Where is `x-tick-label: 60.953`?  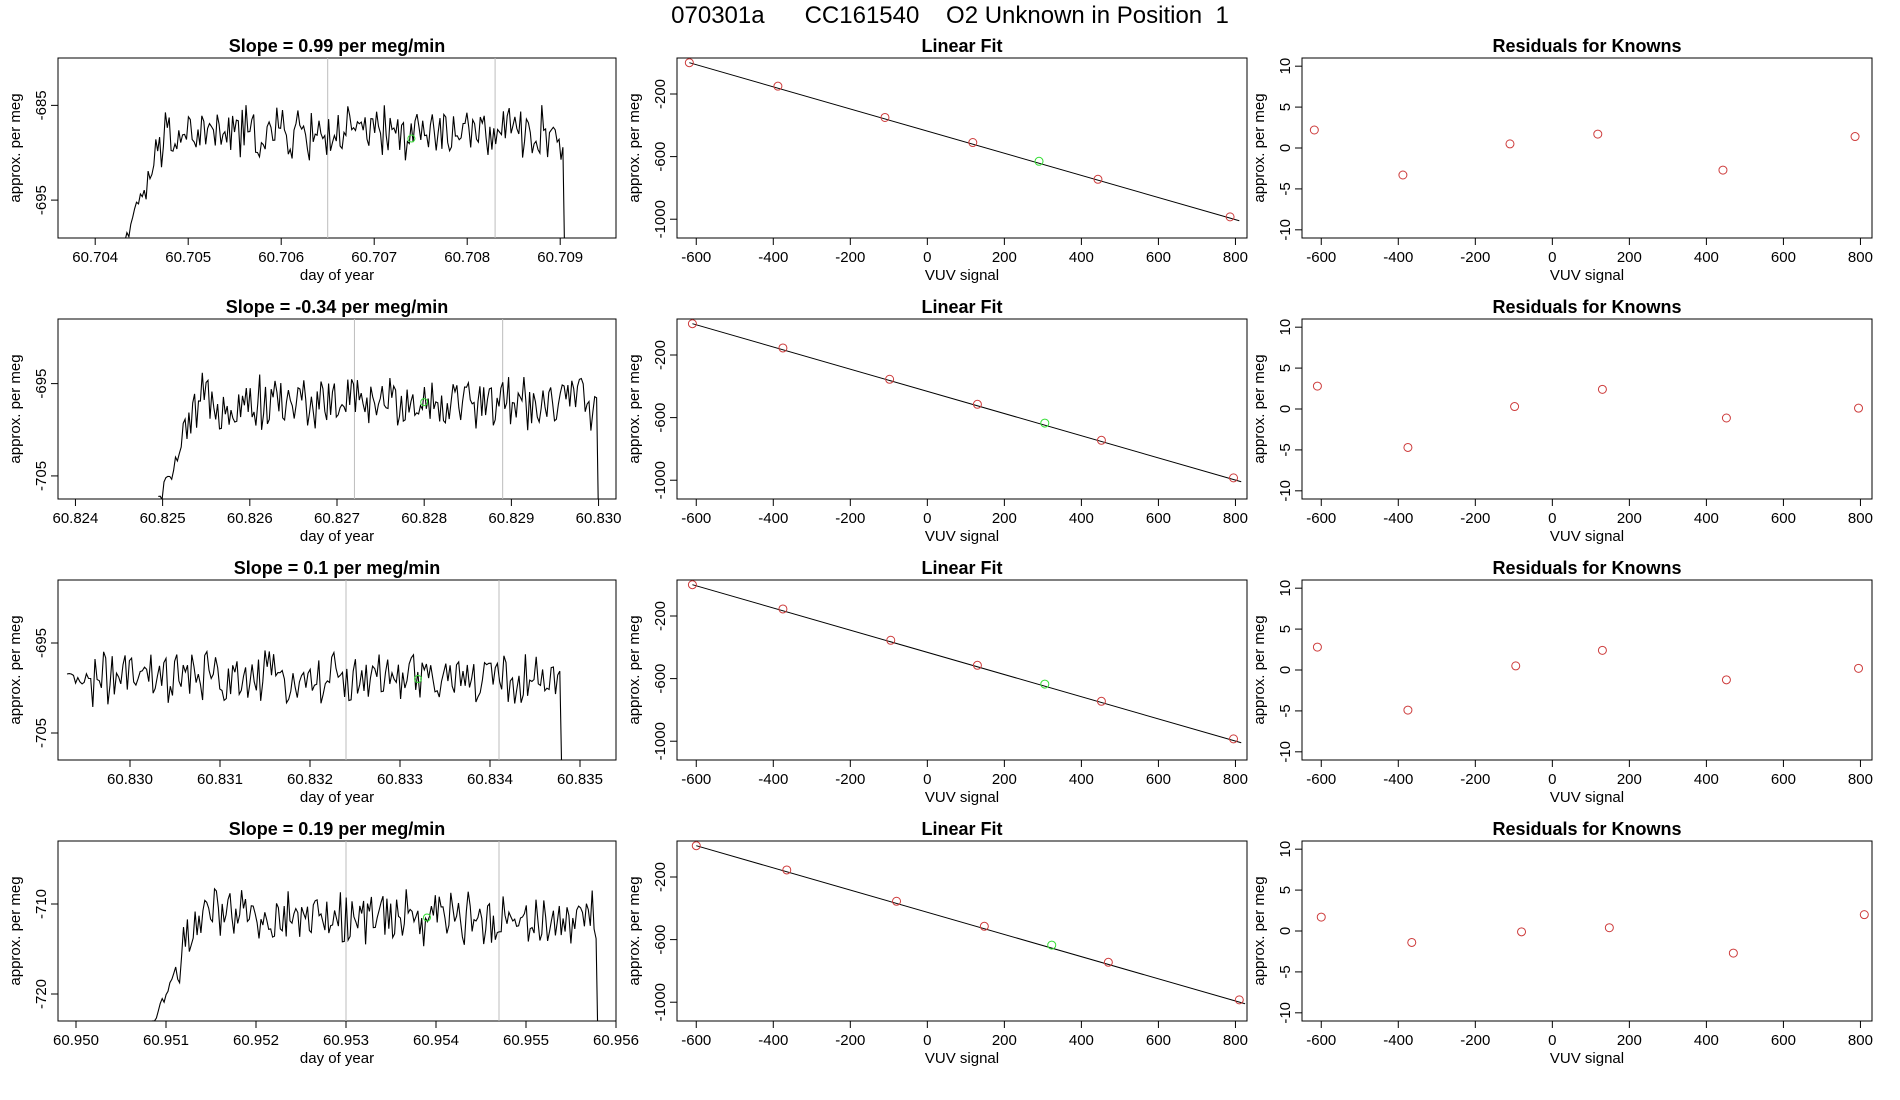
x-tick-label: 60.953 is located at coordinates (346, 1040).